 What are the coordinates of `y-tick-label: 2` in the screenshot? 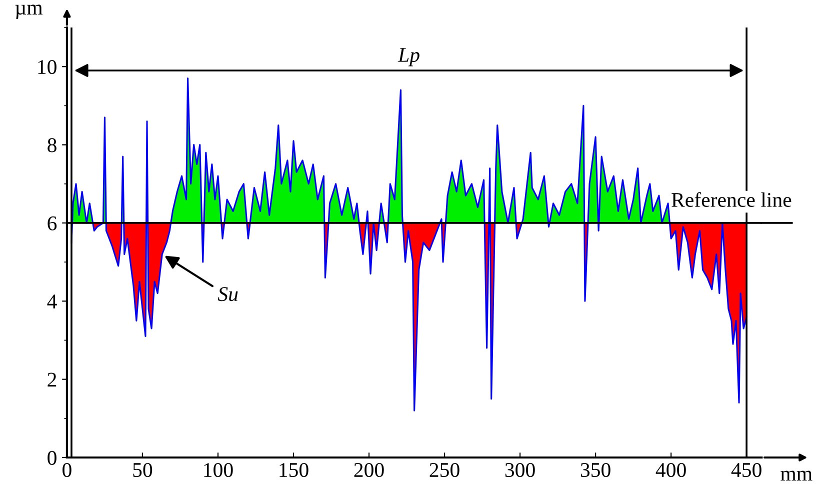 It's located at (52, 379).